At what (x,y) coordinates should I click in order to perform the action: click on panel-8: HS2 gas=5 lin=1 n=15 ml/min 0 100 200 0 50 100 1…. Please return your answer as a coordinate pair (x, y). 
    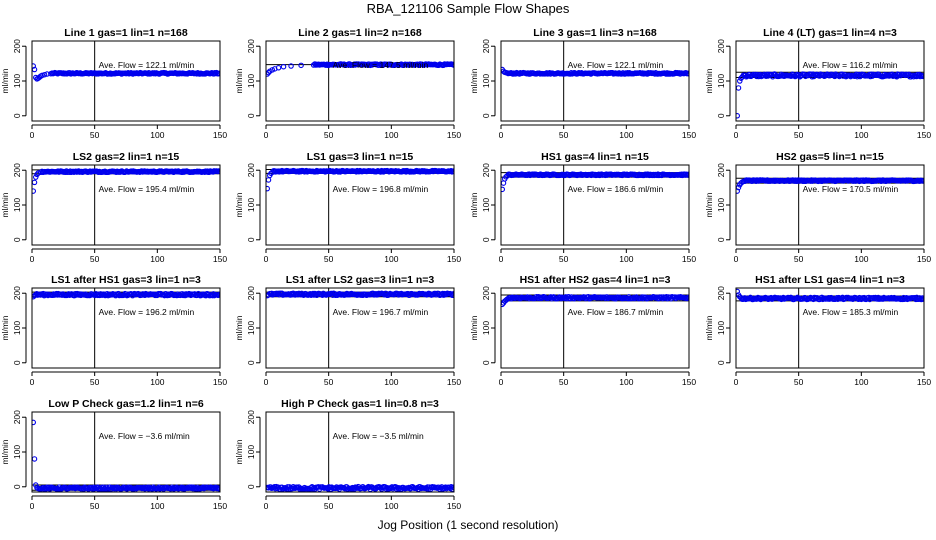
    Looking at the image, I should click on (817, 207).